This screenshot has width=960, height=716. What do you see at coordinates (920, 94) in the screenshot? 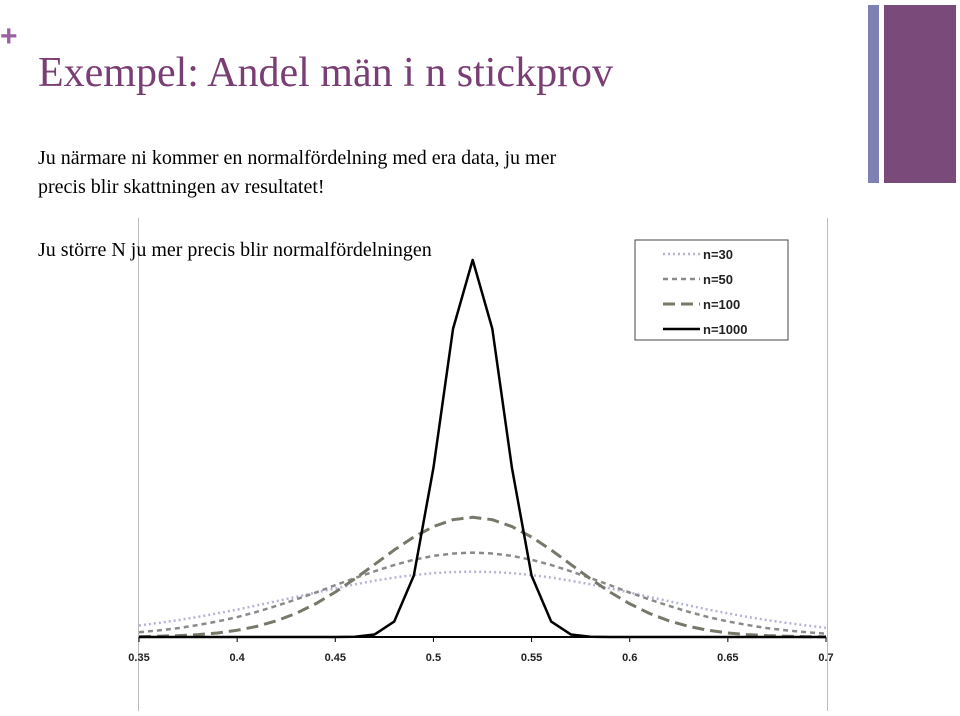
I see `accent-block` at bounding box center [920, 94].